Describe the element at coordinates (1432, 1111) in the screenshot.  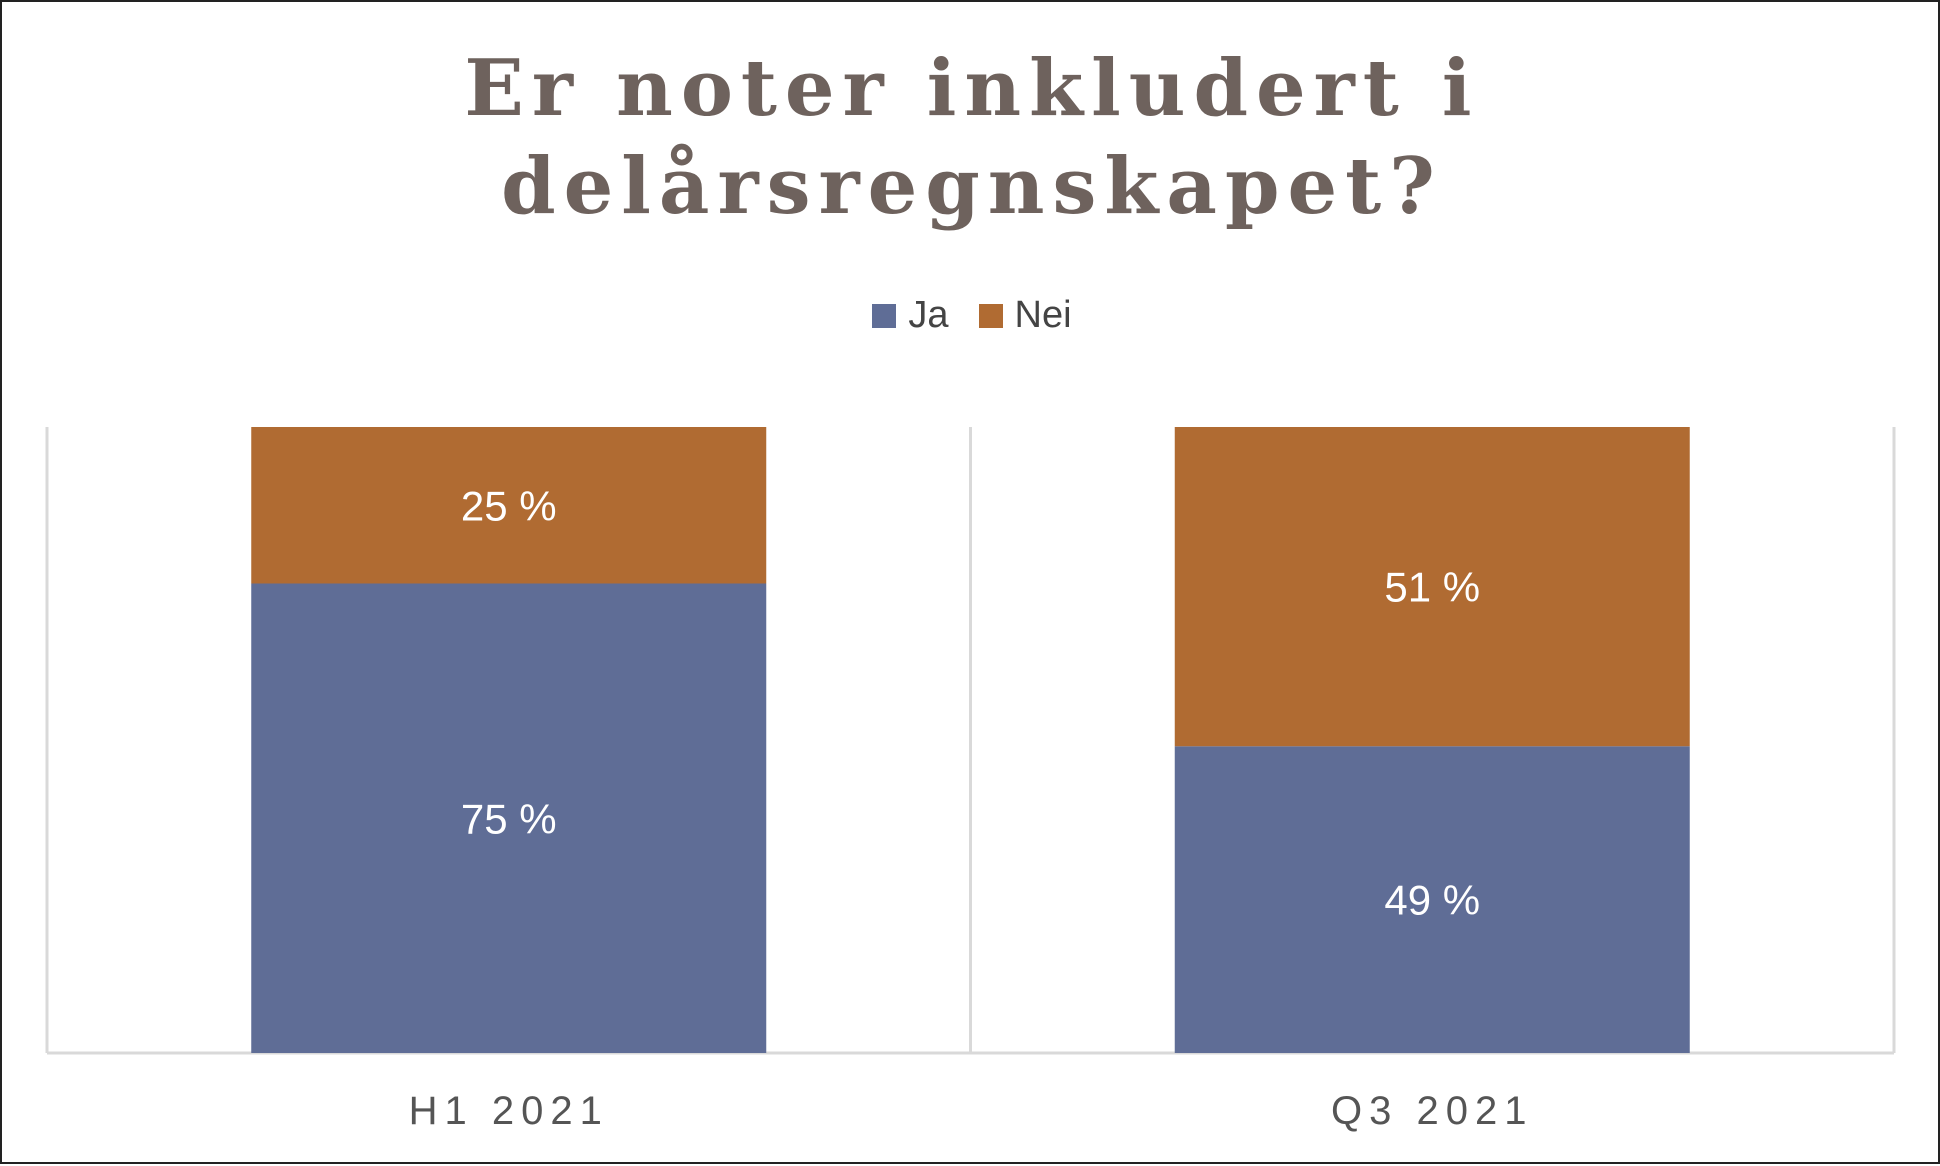
I see `x-tick-label-1: Q3 2021` at that location.